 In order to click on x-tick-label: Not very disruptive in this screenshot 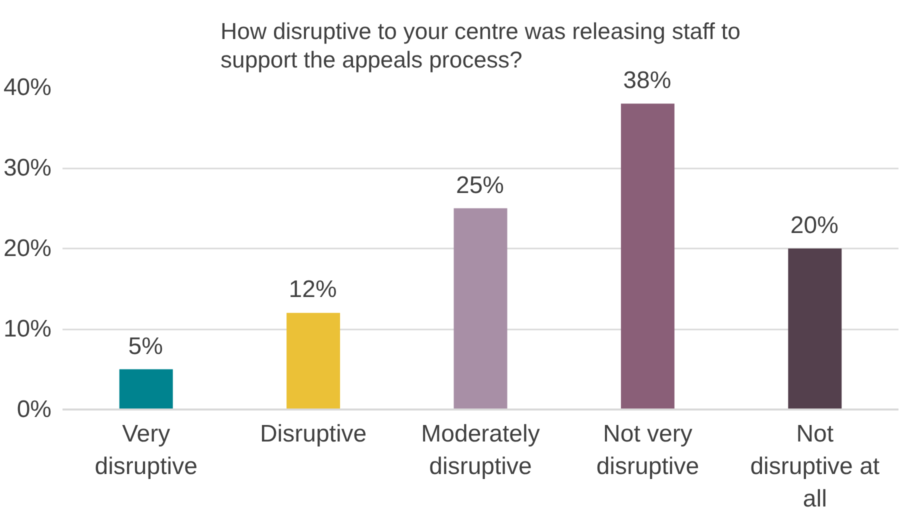, I will do `click(648, 450)`.